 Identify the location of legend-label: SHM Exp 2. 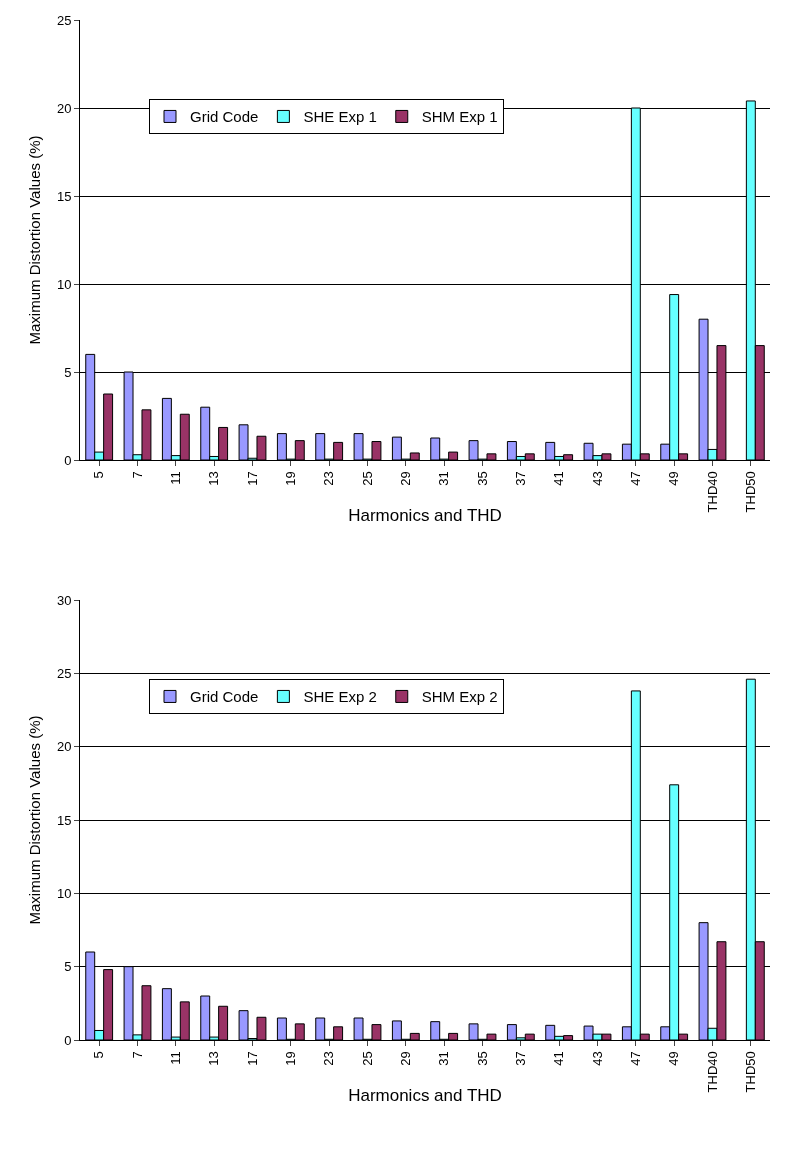
(459, 697).